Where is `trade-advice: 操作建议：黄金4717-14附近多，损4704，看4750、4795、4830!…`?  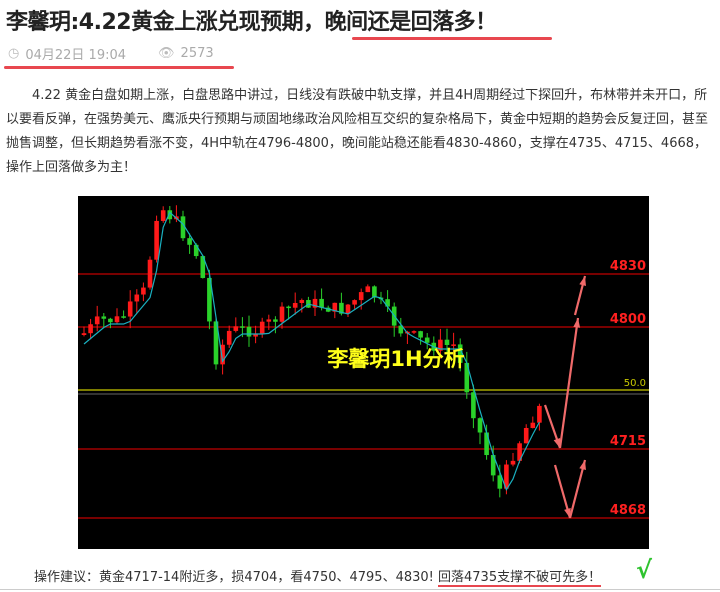 trade-advice: 操作建议：黄金4717-14附近多，损4704，看4750、4795、4830!… is located at coordinates (318, 576).